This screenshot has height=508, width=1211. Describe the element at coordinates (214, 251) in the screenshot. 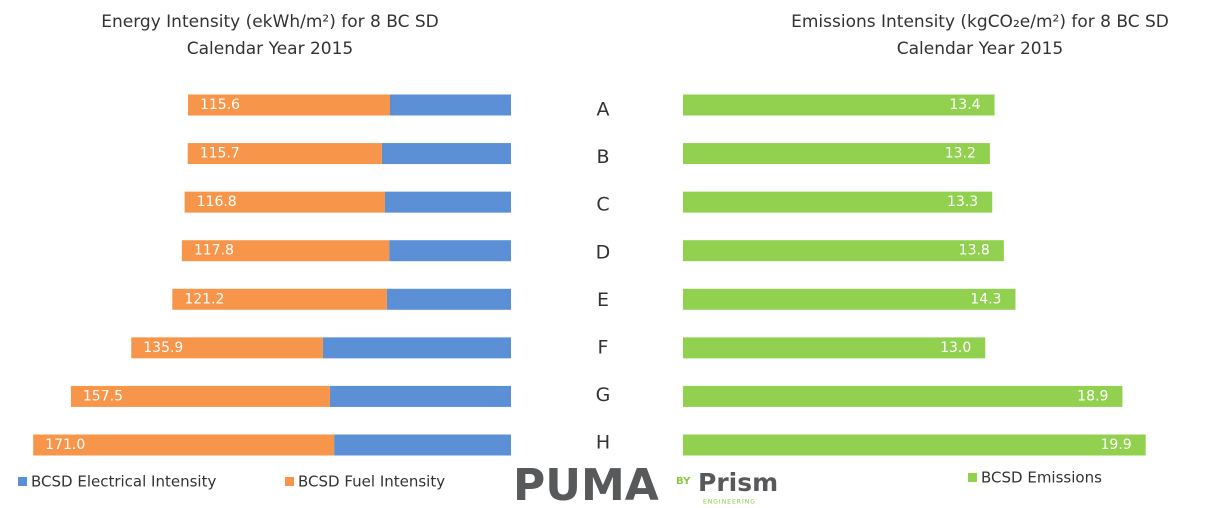

I see `total-label: 117.8` at that location.